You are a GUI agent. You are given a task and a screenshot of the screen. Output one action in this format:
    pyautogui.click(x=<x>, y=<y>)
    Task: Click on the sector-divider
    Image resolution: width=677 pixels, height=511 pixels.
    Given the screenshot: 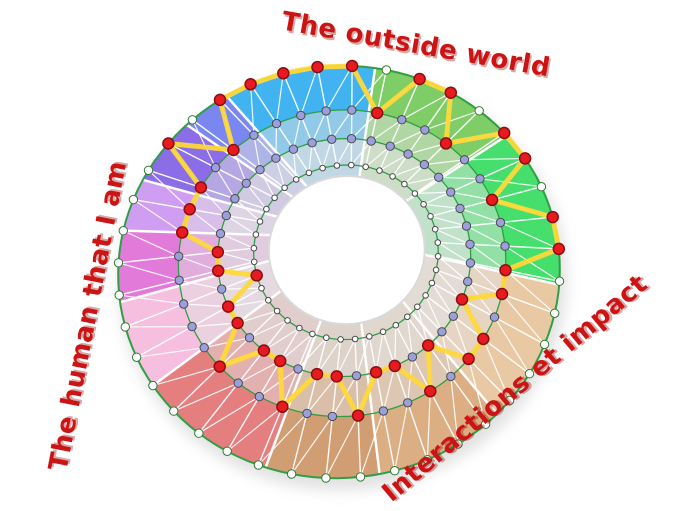 What is the action you would take?
    pyautogui.click(x=370, y=398)
    